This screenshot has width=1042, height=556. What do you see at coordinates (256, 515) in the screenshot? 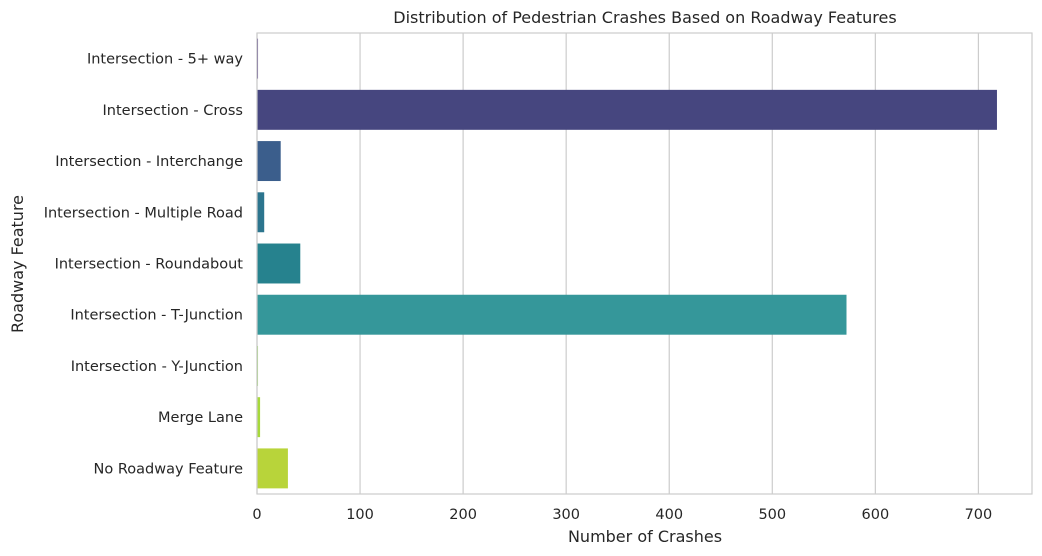
I see `x-tick-label: 0` at bounding box center [256, 515].